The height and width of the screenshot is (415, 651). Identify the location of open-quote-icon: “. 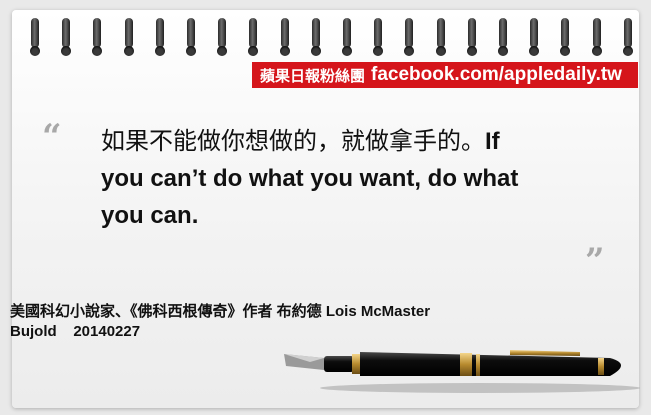
(52, 137).